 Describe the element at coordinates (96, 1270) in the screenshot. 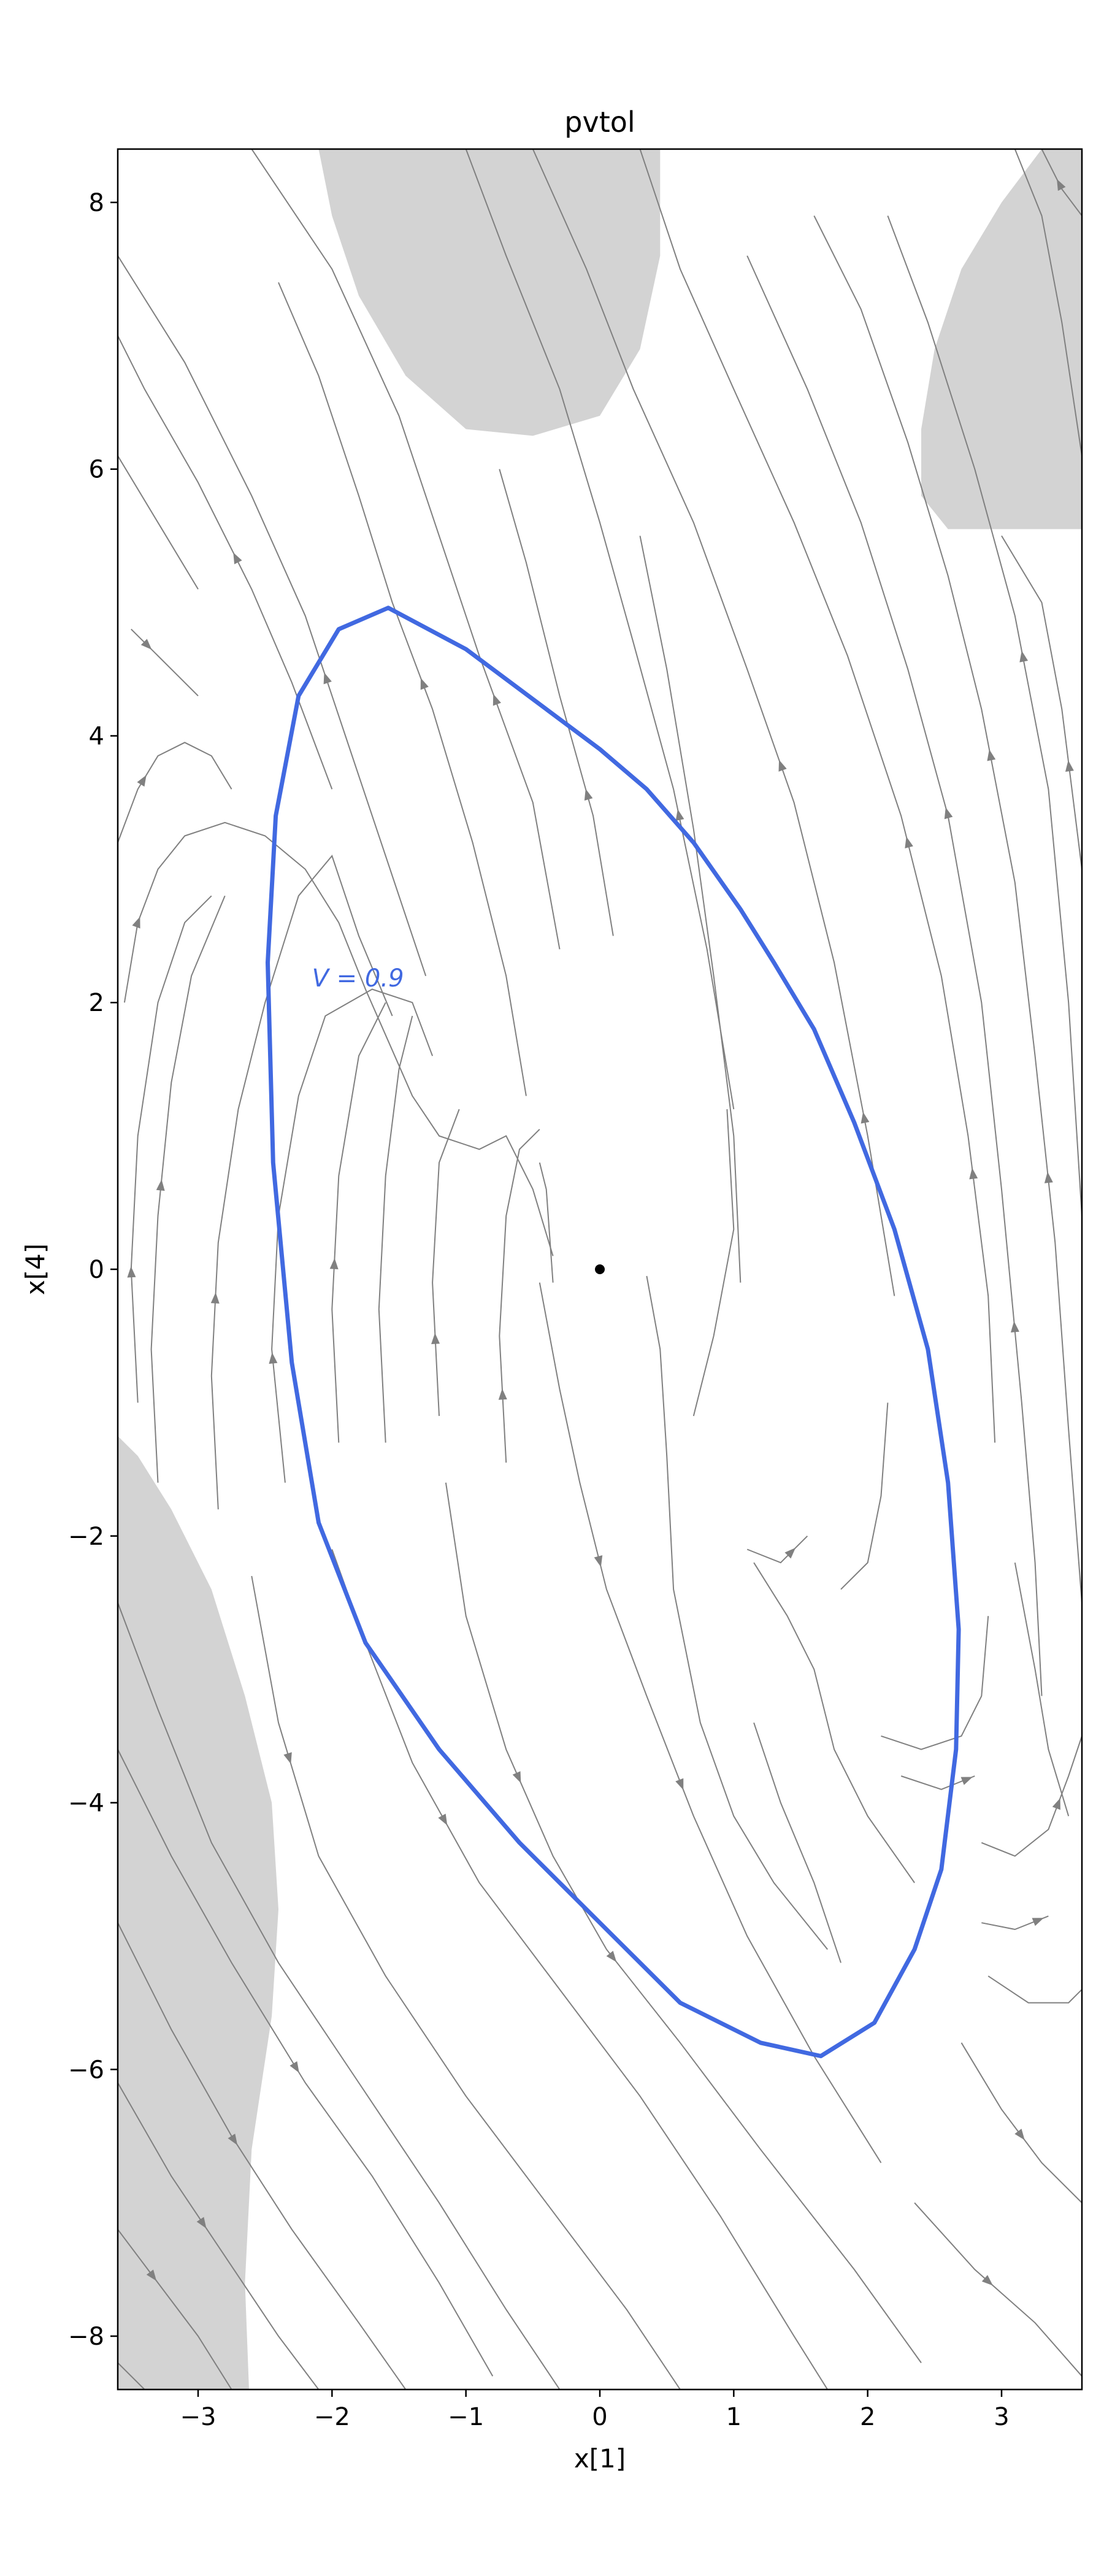

I see `y-tick-label: 0` at that location.